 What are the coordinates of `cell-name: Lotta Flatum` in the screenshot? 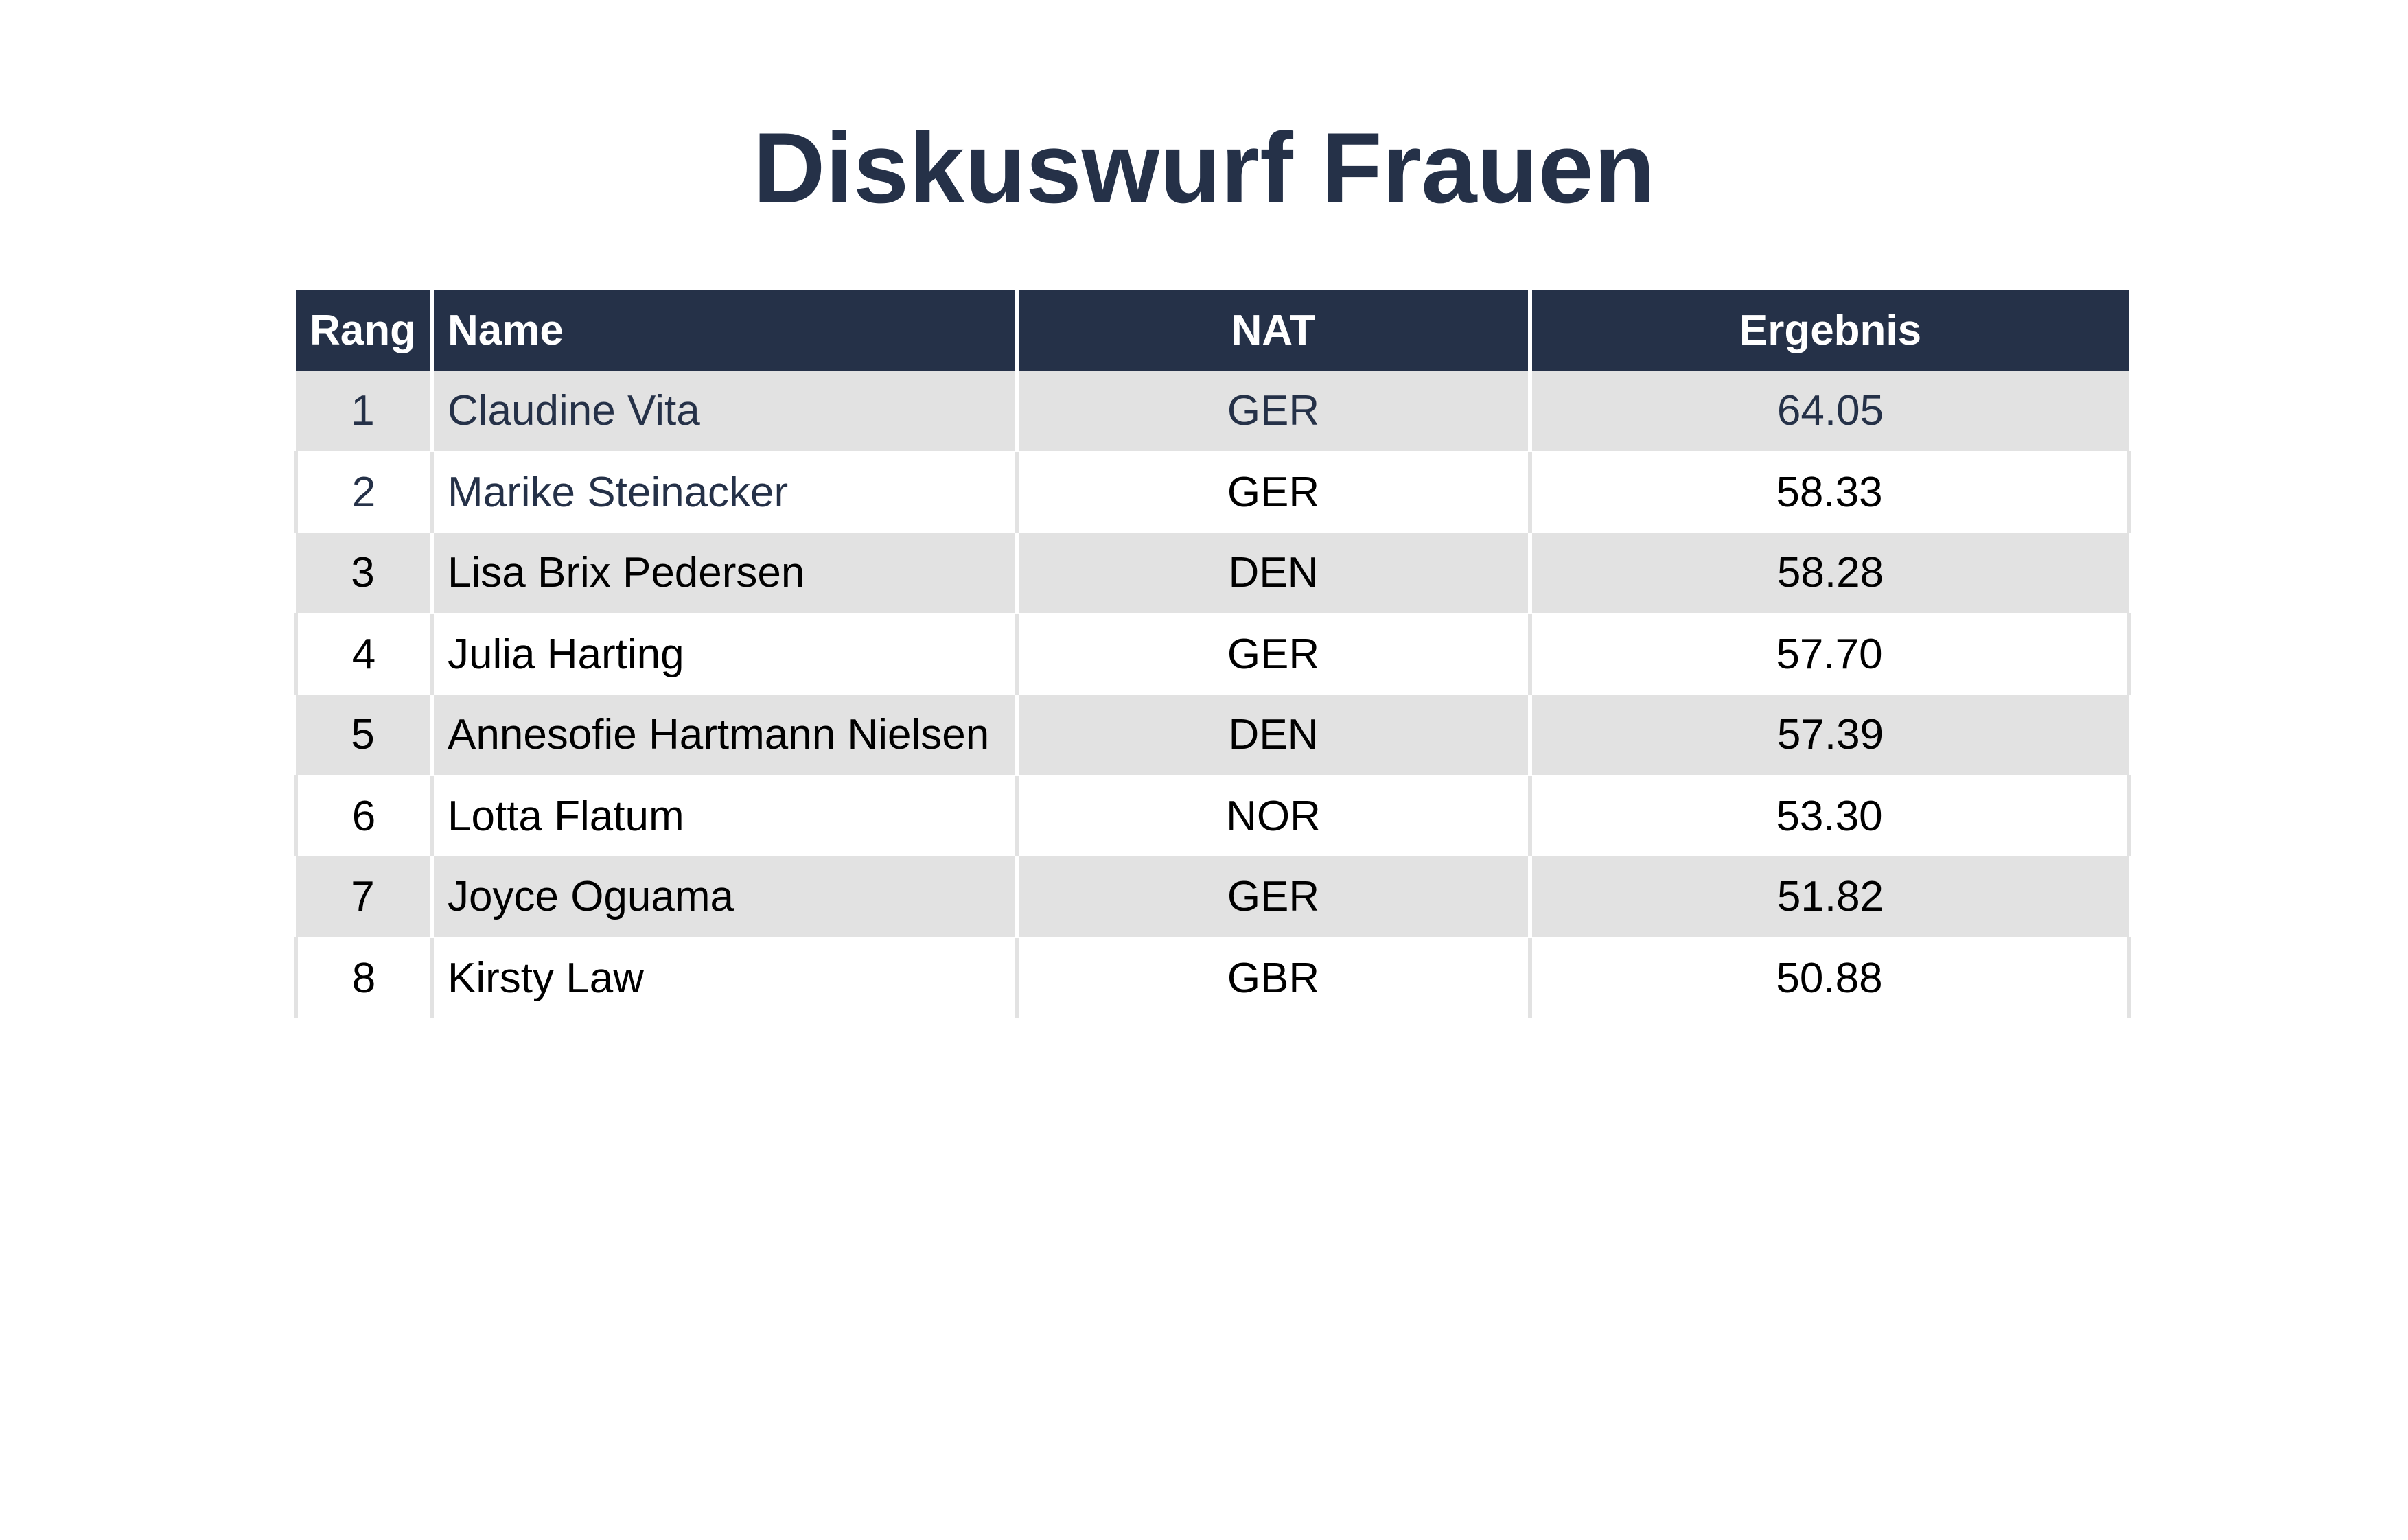 It's located at (723, 815).